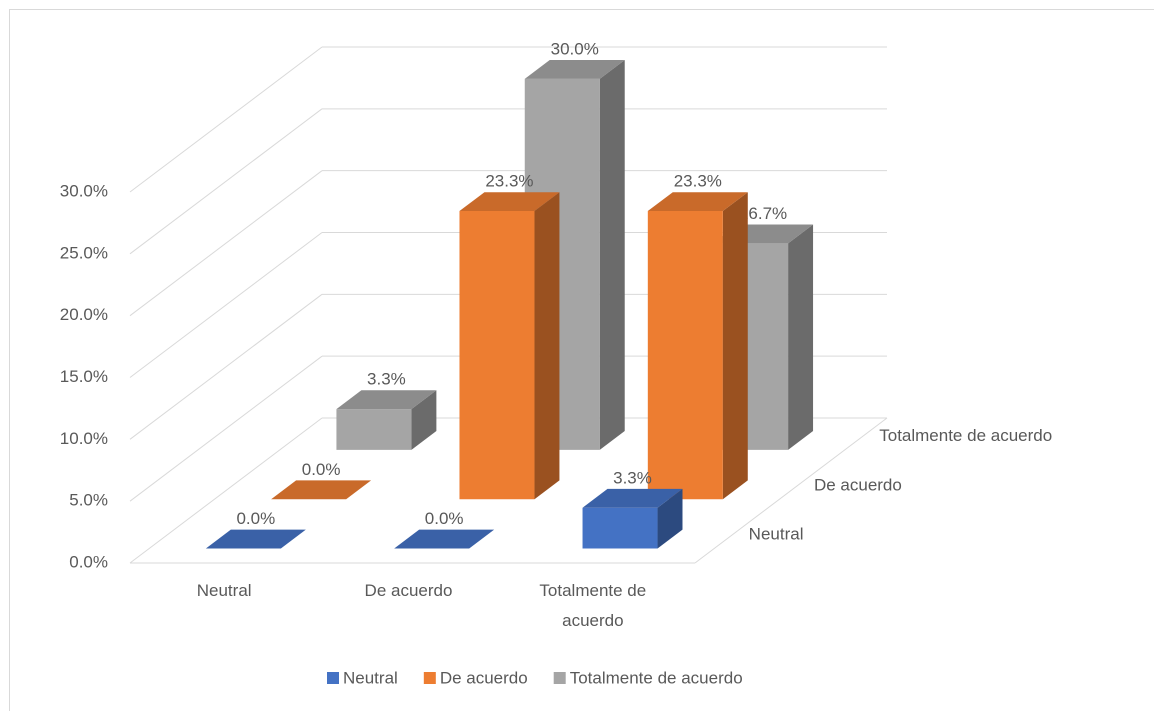 Image resolution: width=1154 pixels, height=711 pixels. What do you see at coordinates (776, 534) in the screenshot?
I see `depth-label: Neutral` at bounding box center [776, 534].